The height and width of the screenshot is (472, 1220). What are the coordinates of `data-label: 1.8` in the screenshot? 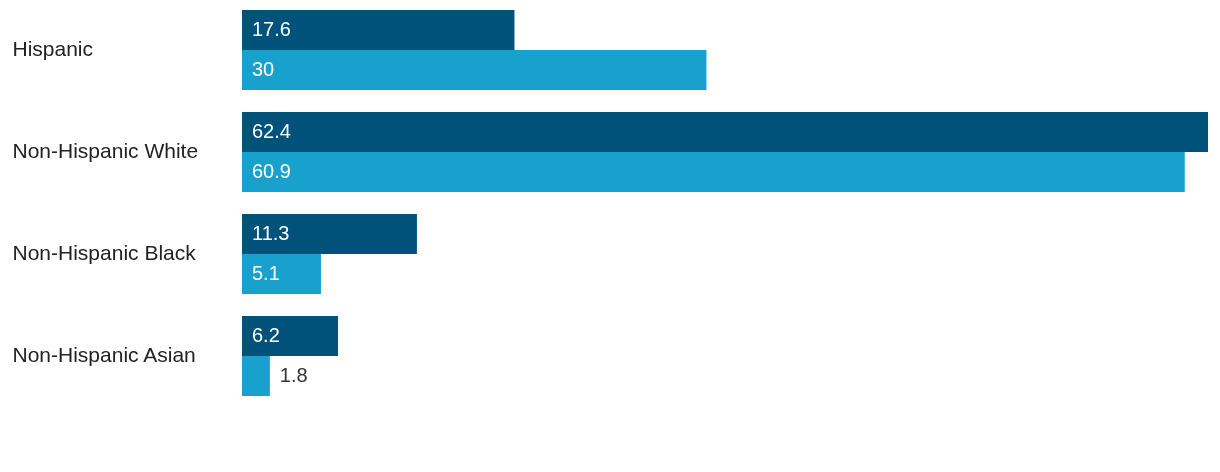 It's located at (293, 375).